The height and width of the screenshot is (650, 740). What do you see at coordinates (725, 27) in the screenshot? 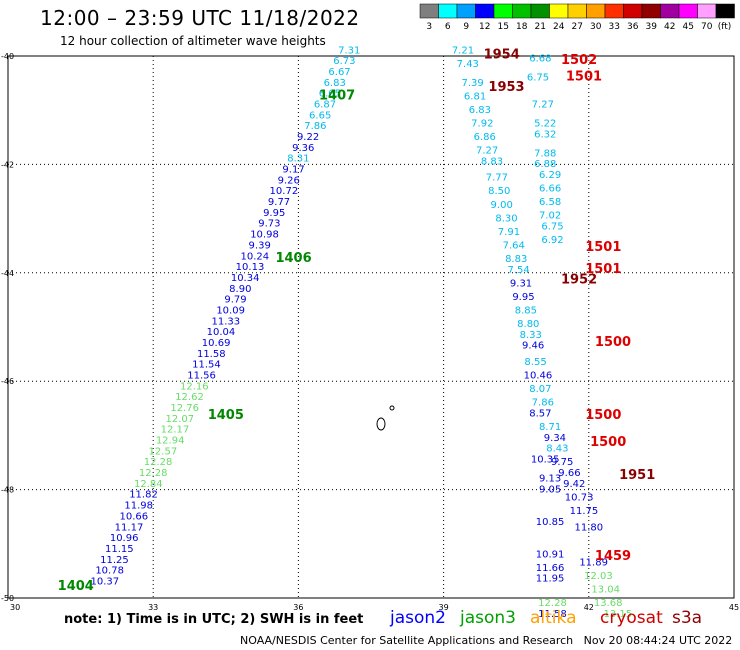
I see `colorbar-unit: (ft)` at bounding box center [725, 27].